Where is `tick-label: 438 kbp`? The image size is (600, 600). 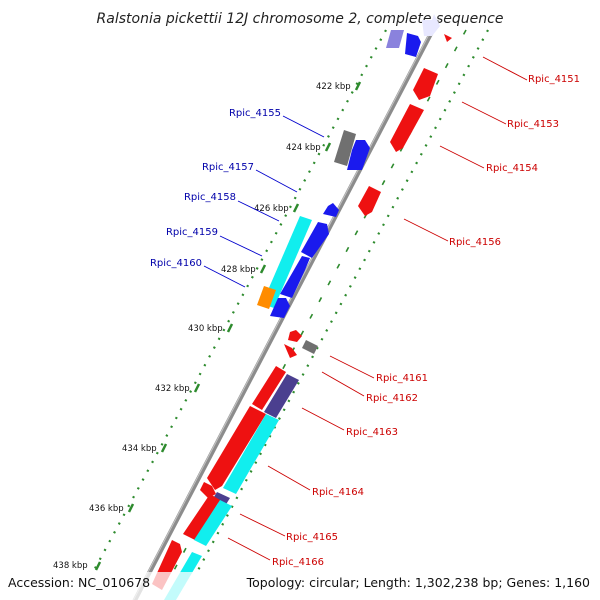
tick-label: 438 kbp is located at coordinates (70, 566).